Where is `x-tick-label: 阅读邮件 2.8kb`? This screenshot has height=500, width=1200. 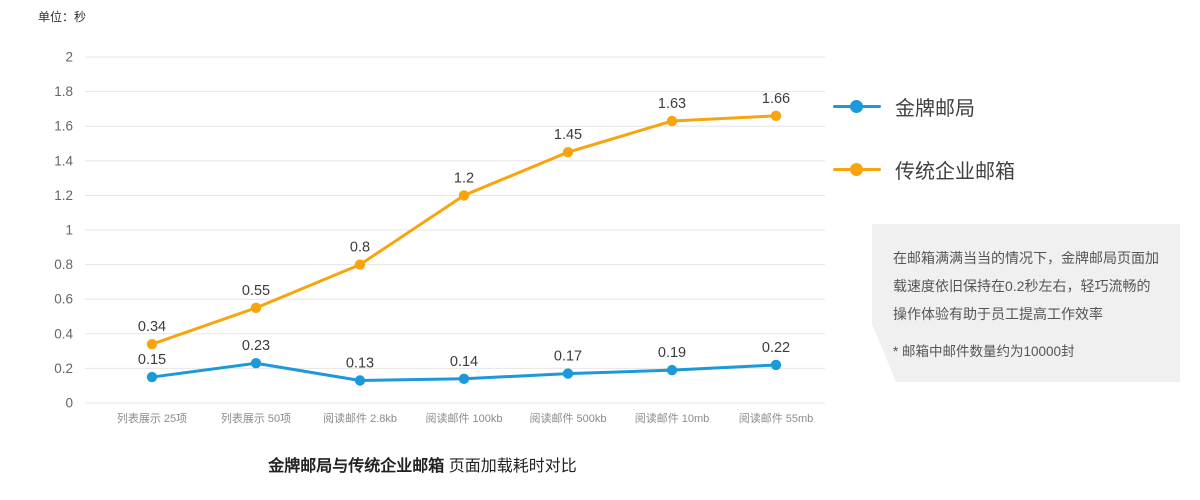
x-tick-label: 阅读邮件 2.8kb is located at coordinates (360, 418).